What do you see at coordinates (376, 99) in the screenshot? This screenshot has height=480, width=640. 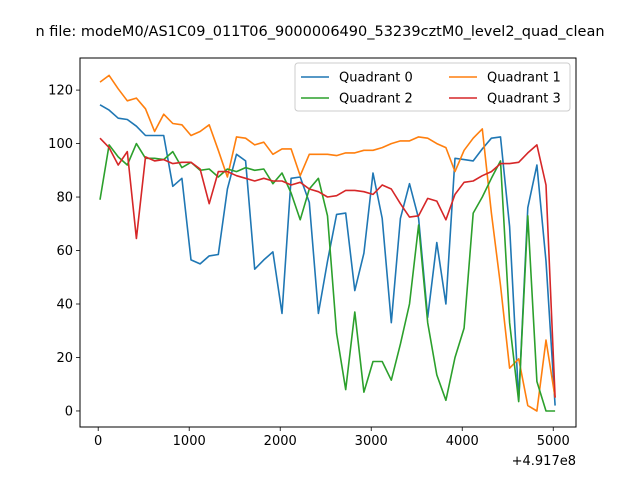 I see `legend-label-quadrant-2: Quadrant 2` at bounding box center [376, 99].